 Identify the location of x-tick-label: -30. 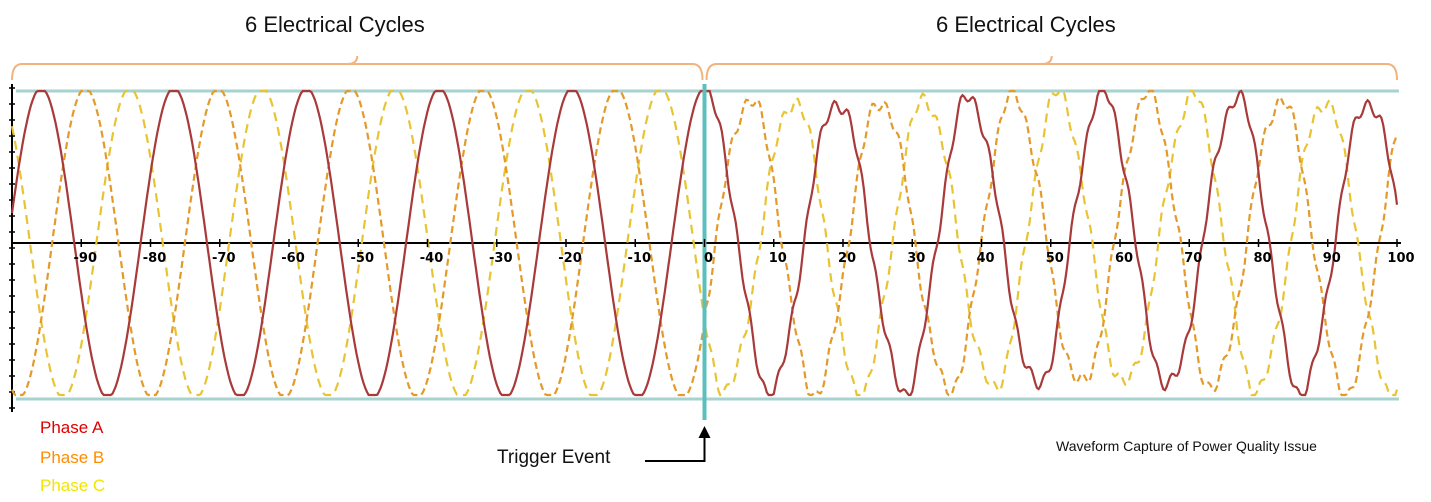
(501, 258).